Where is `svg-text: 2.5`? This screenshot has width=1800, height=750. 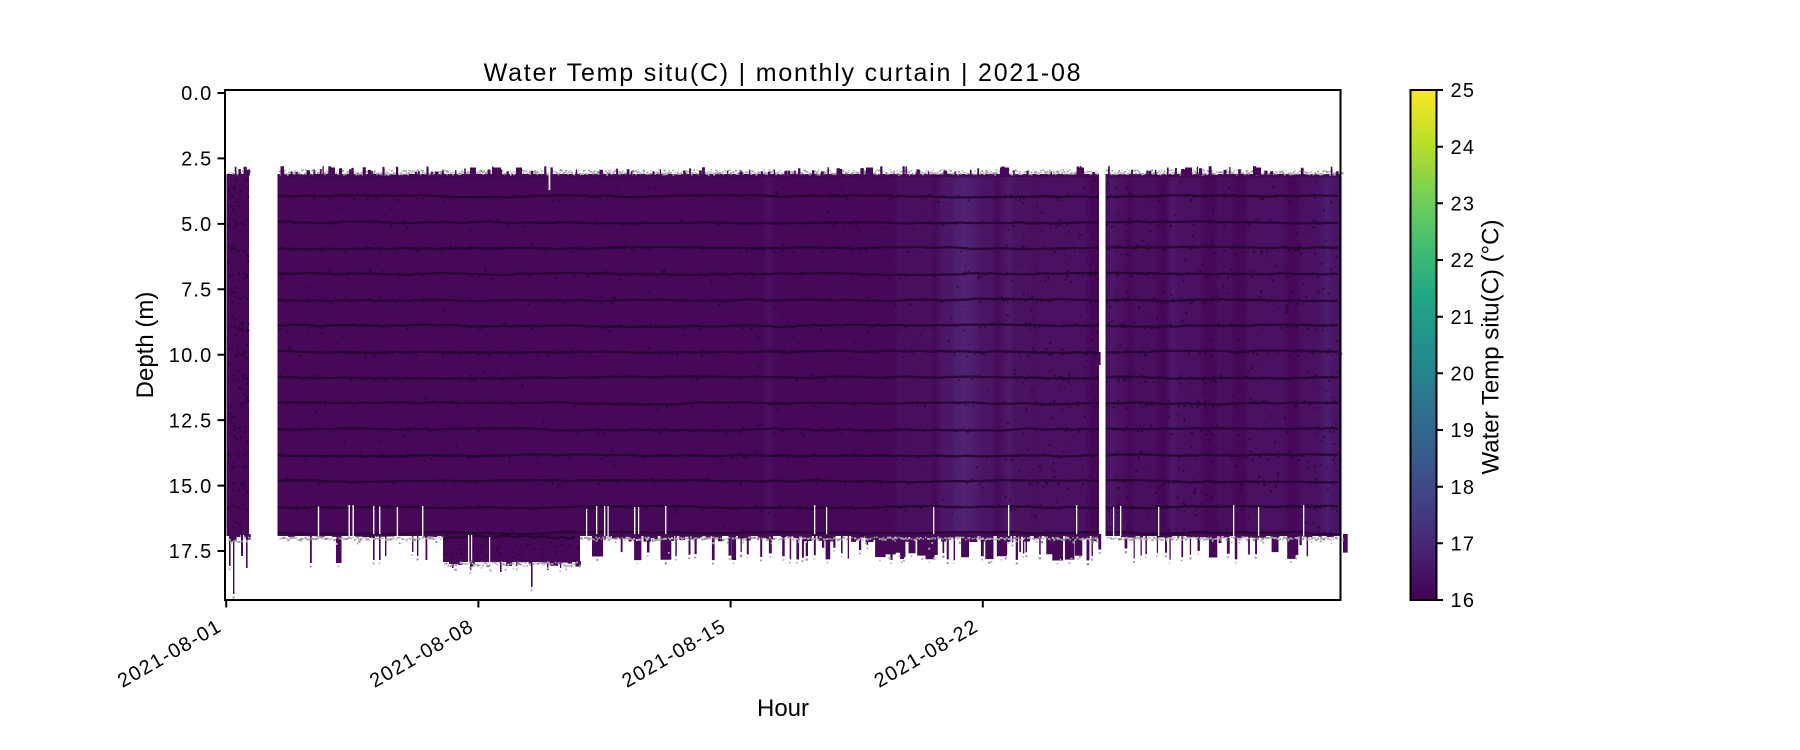 svg-text: 2.5 is located at coordinates (196, 160).